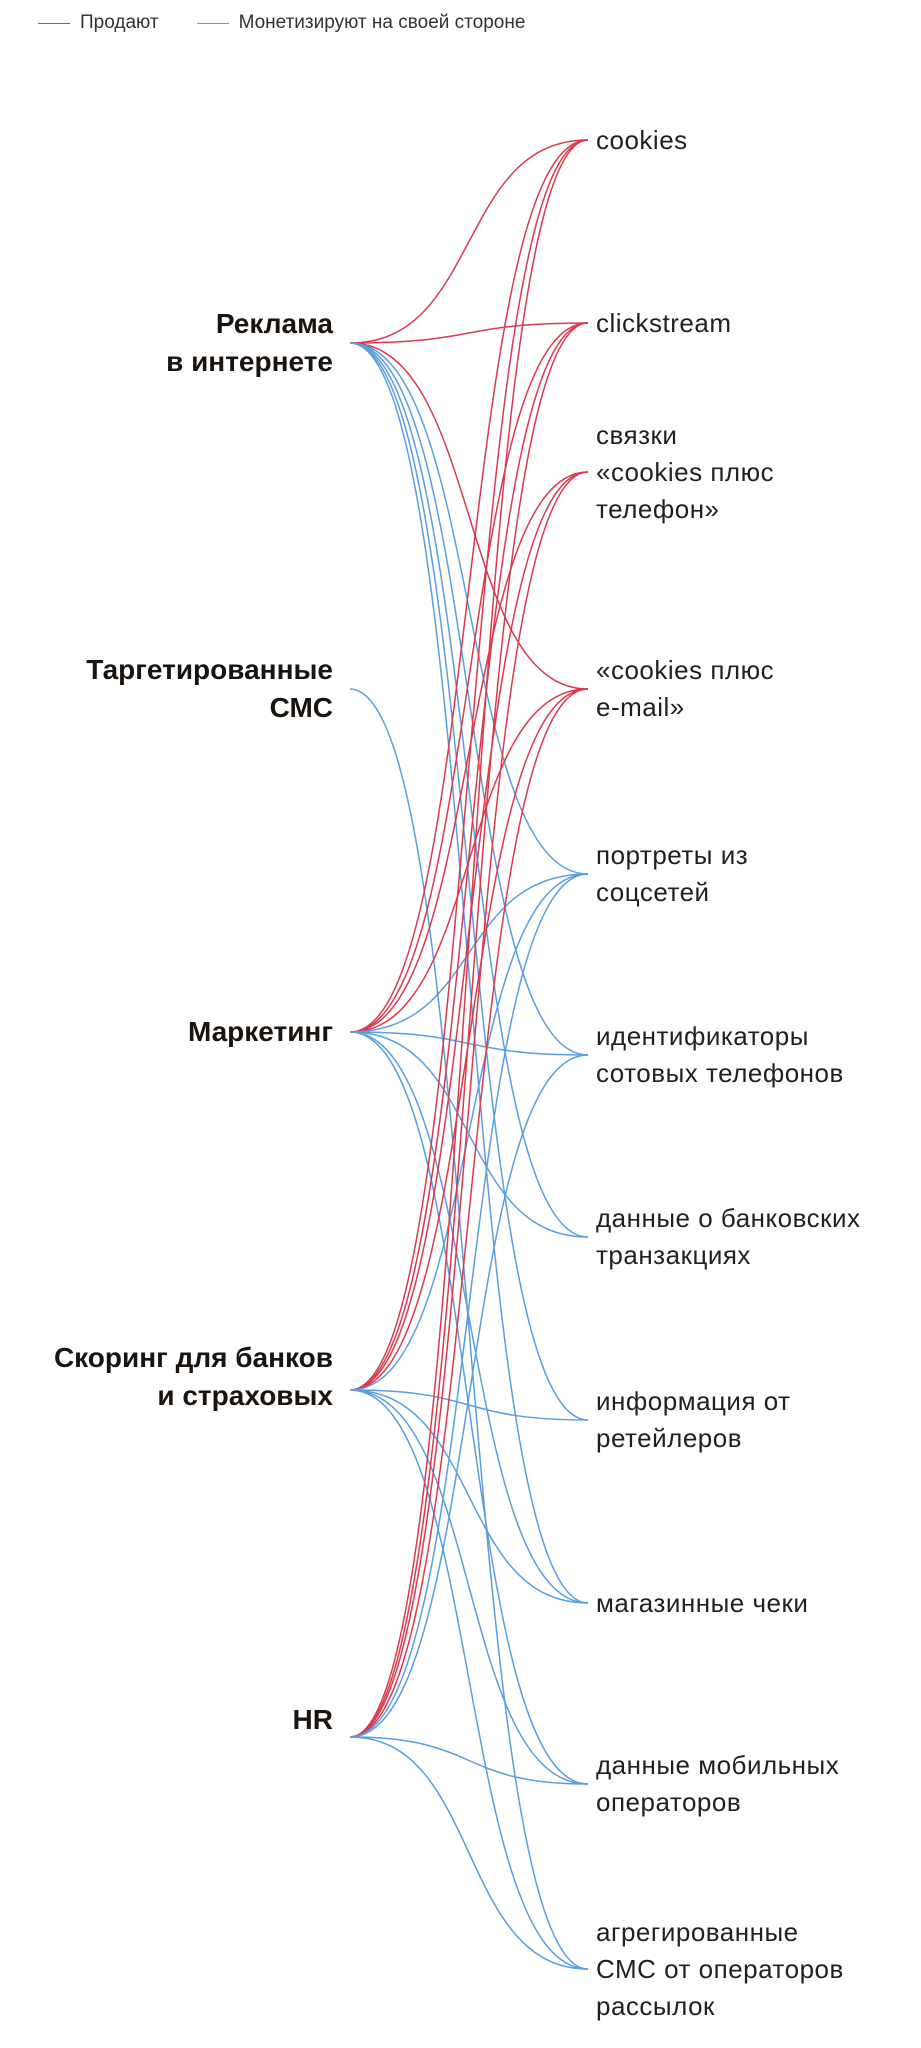 The height and width of the screenshot is (2048, 921). Describe the element at coordinates (469, 1760) in the screenshot. I see `link-hr-mobile` at that location.